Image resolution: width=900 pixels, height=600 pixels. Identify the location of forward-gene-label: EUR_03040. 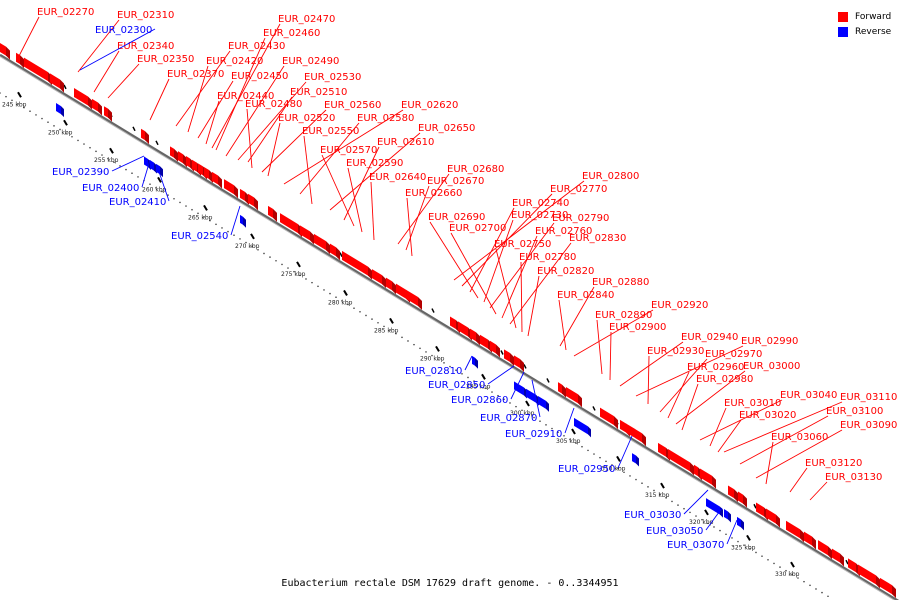
(808, 395).